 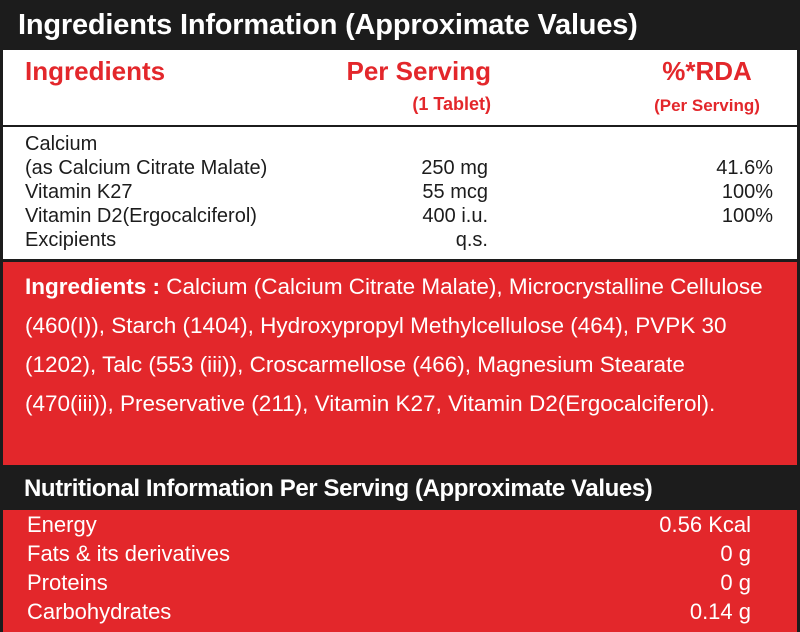 What do you see at coordinates (95, 71) in the screenshot?
I see `column-title: Ingredients` at bounding box center [95, 71].